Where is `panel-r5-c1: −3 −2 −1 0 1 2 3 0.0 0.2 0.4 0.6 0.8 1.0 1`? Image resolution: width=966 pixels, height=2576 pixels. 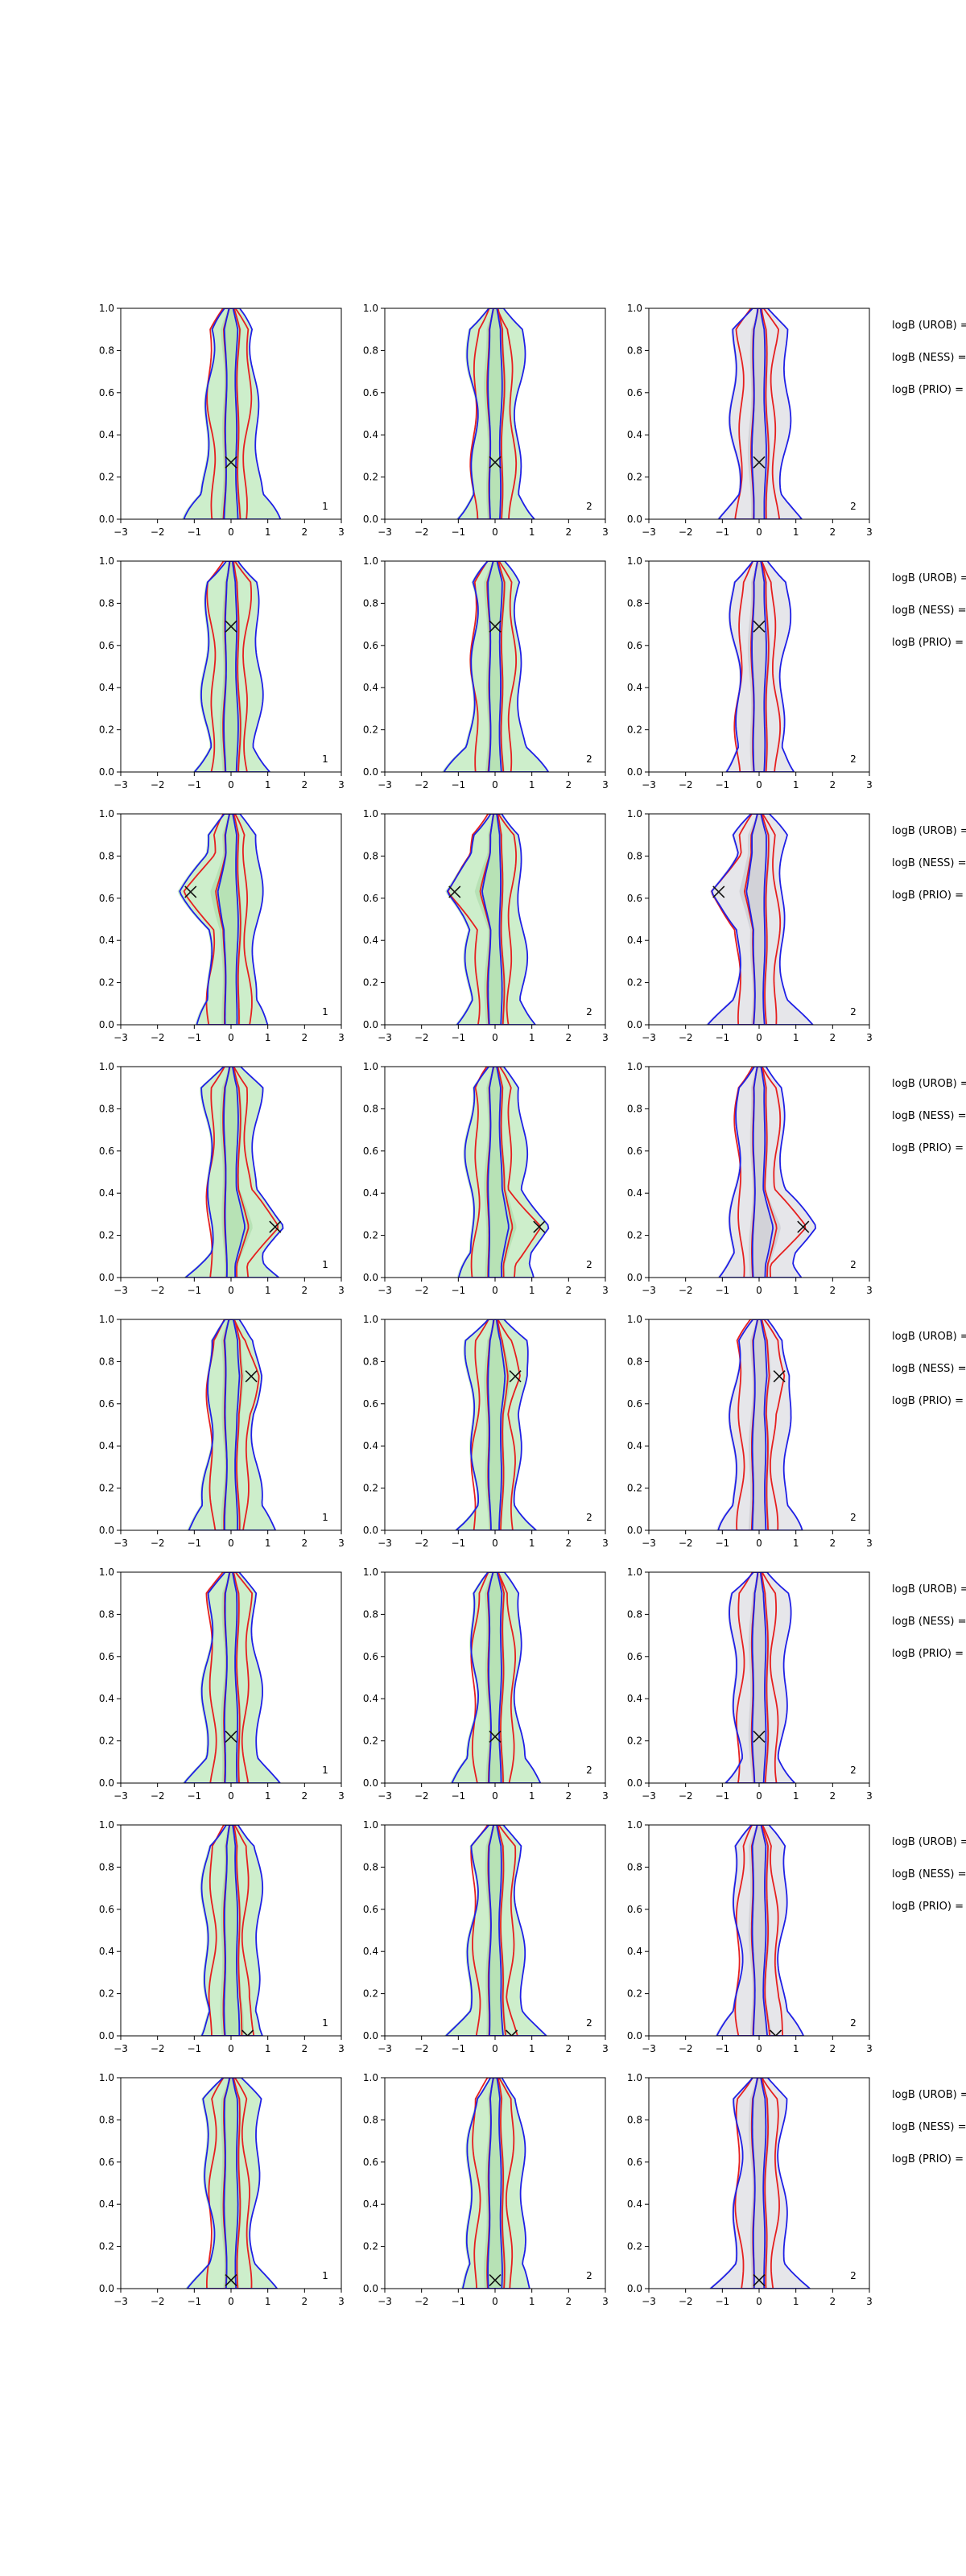
panel-r5-c1: −3 −2 −1 0 1 2 3 0.0 0.2 0.4 0.6 0.8 1.0 1 is located at coordinates (222, 1431).